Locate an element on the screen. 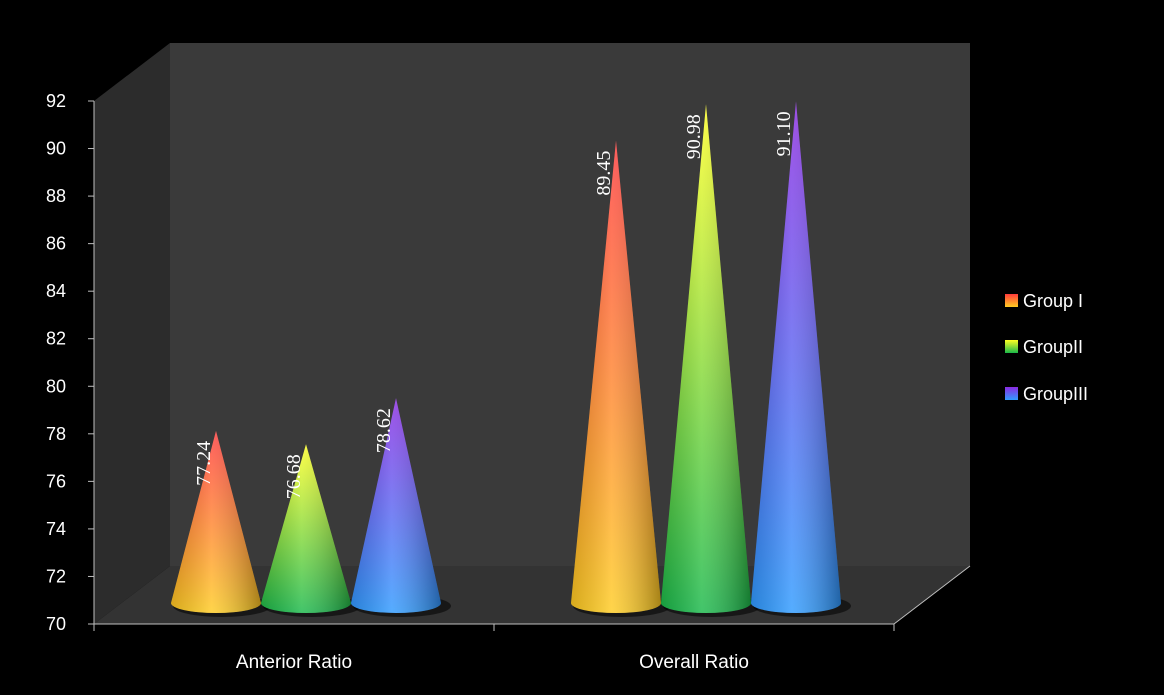 The width and height of the screenshot is (1164, 700). y-tick-label: 86 is located at coordinates (56, 244).